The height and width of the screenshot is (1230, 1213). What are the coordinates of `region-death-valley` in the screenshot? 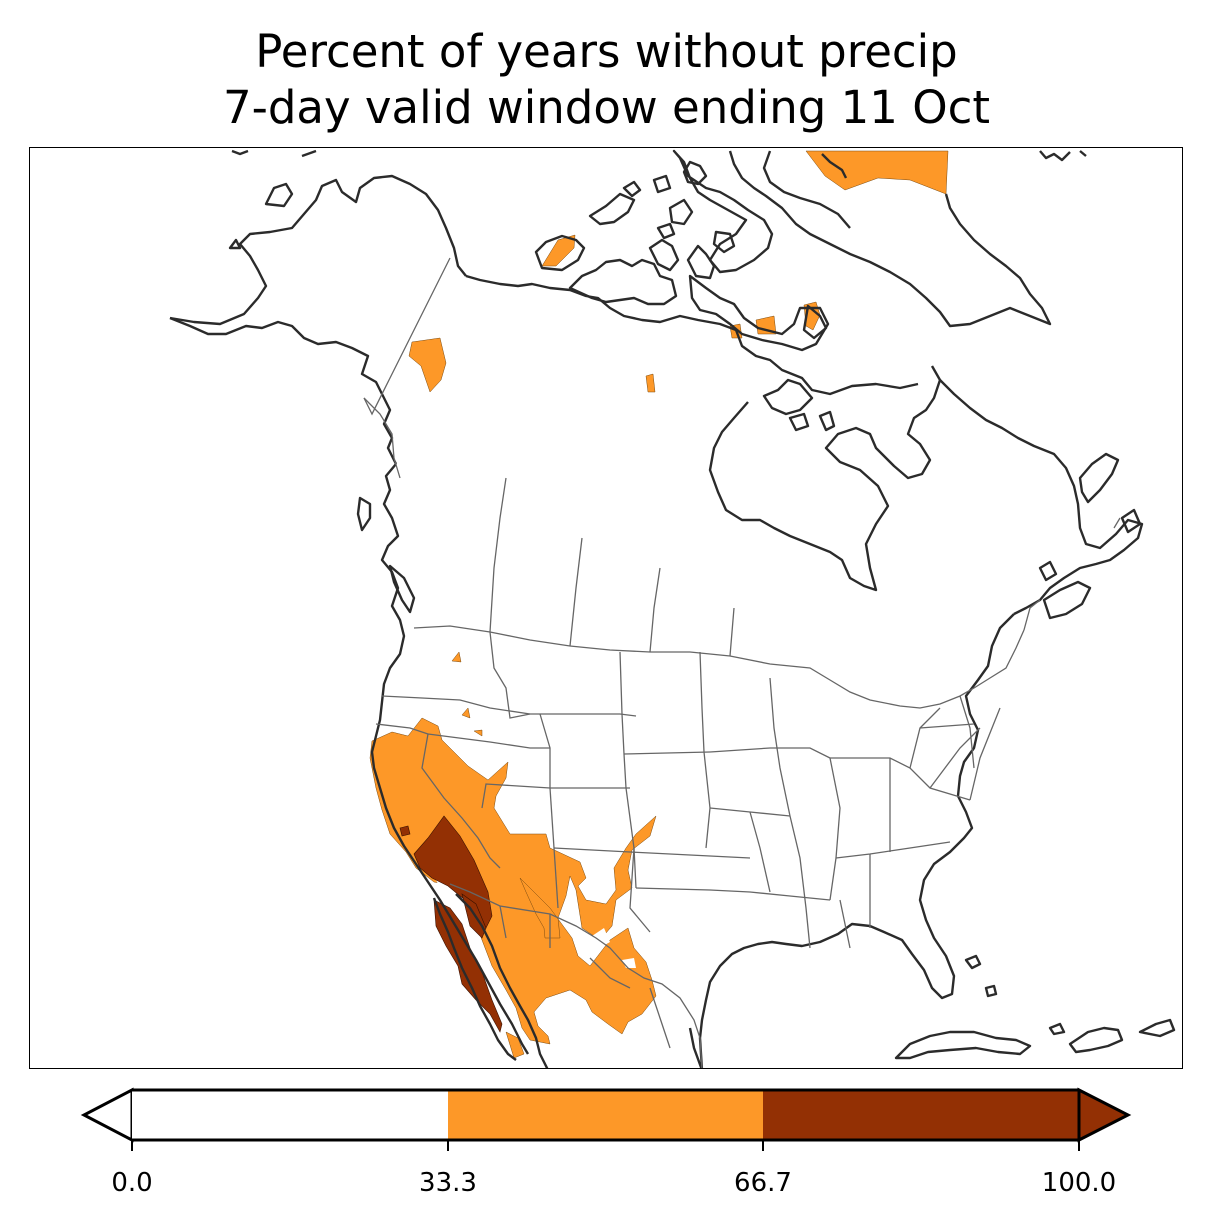 It's located at (453, 872).